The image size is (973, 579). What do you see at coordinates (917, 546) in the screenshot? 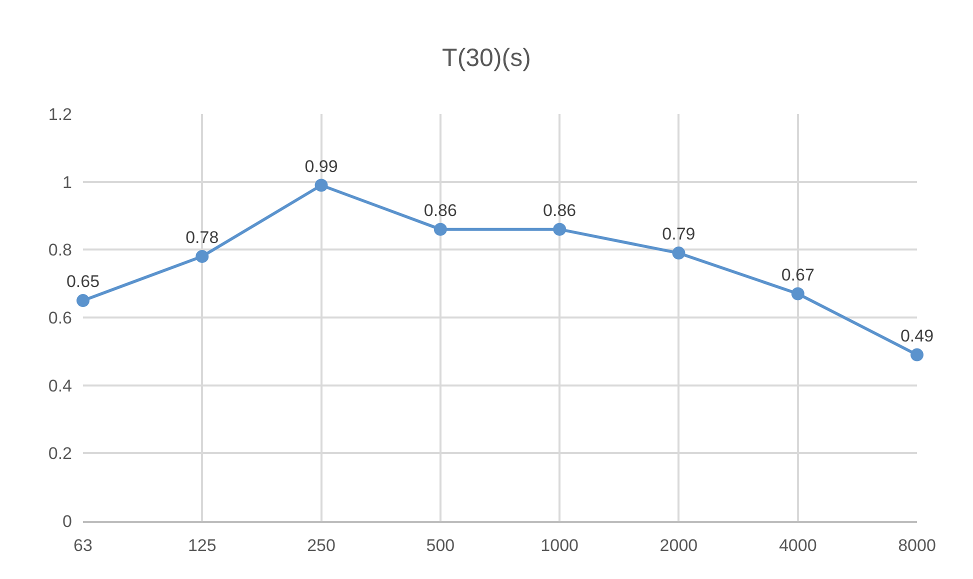
I see `x-tick-label: 8000` at bounding box center [917, 546].